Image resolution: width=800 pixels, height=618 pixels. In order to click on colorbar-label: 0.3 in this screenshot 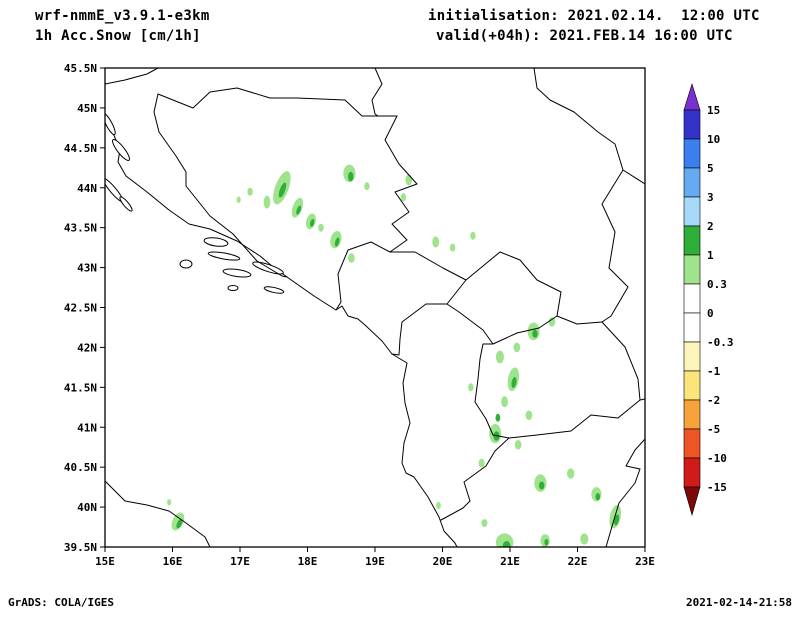, I will do `click(717, 284)`.